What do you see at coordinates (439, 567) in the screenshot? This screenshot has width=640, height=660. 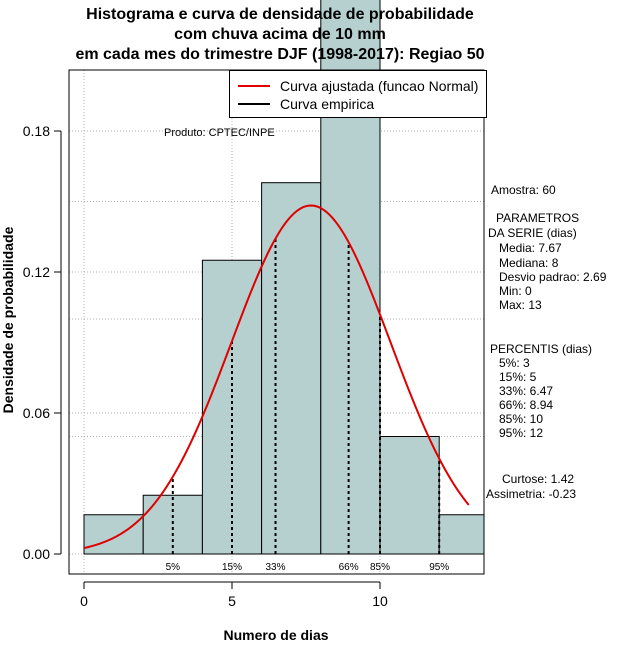 I see `percentile-label-5: 95%` at bounding box center [439, 567].